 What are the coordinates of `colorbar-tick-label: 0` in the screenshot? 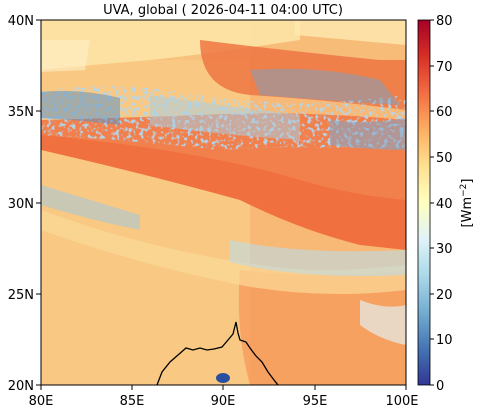 It's located at (440, 386).